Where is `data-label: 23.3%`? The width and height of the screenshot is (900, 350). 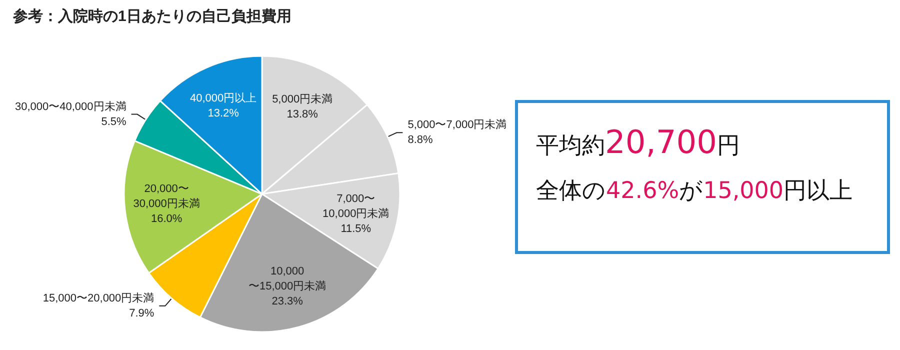
data-label: 23.3% is located at coordinates (288, 302).